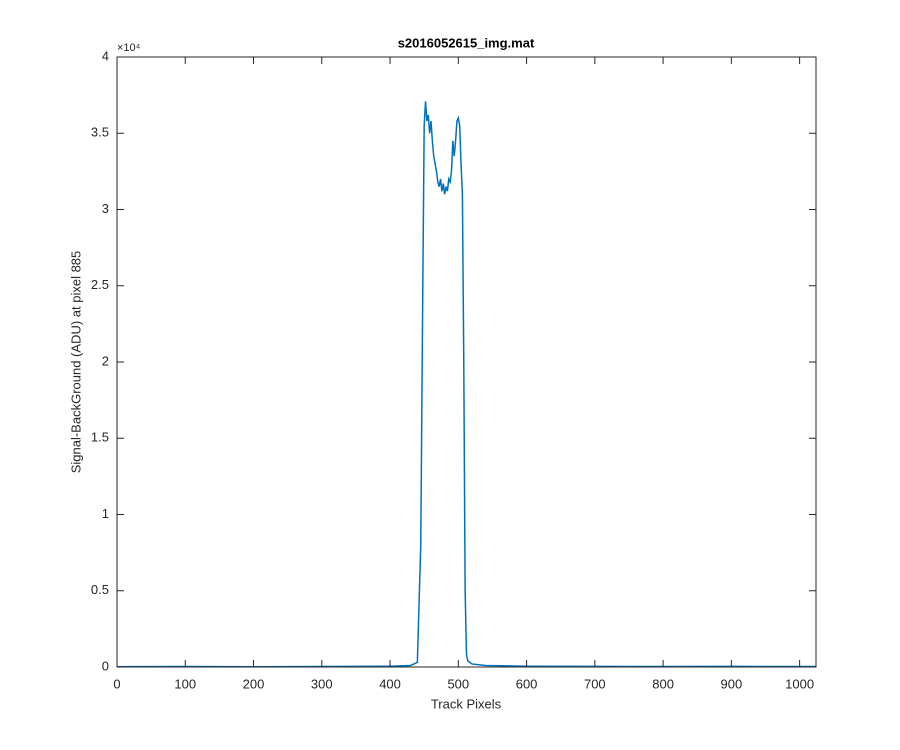  I want to click on x-tick-label: 200, so click(254, 683).